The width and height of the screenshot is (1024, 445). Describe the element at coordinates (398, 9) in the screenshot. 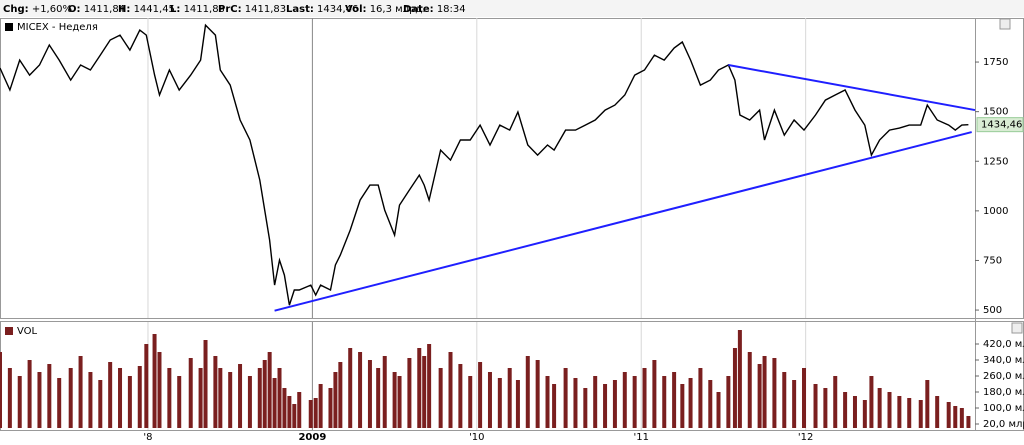

I see `info-value: 16,3 млрд.` at that location.